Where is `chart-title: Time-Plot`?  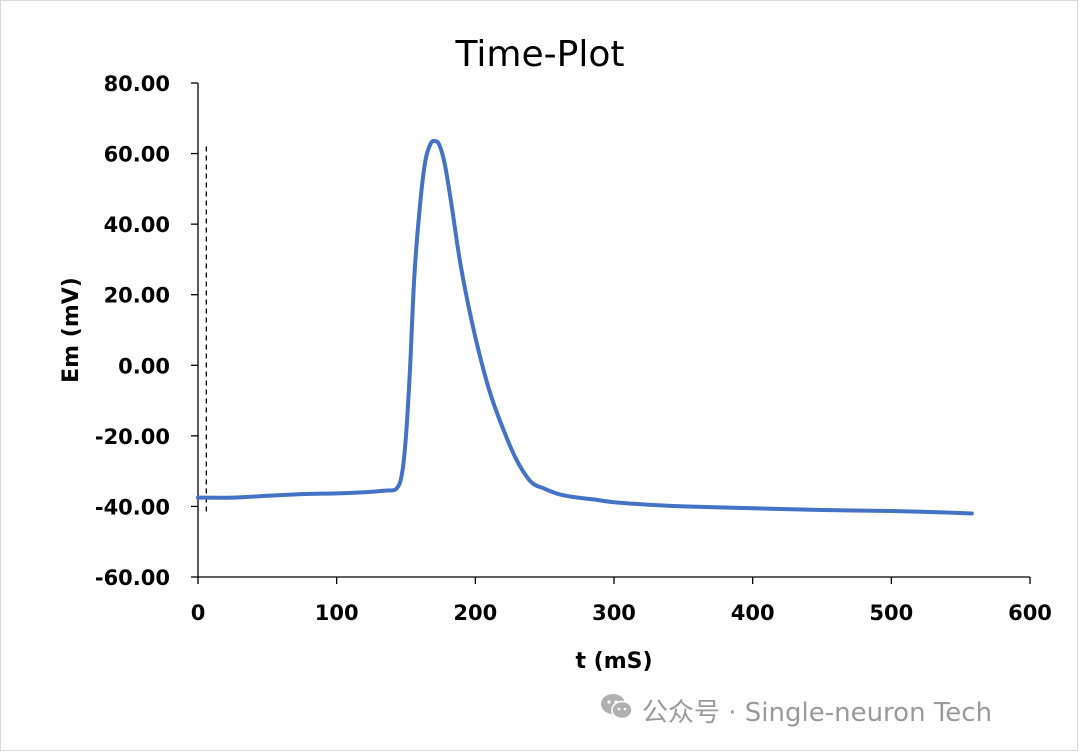
chart-title: Time-Plot is located at coordinates (540, 54).